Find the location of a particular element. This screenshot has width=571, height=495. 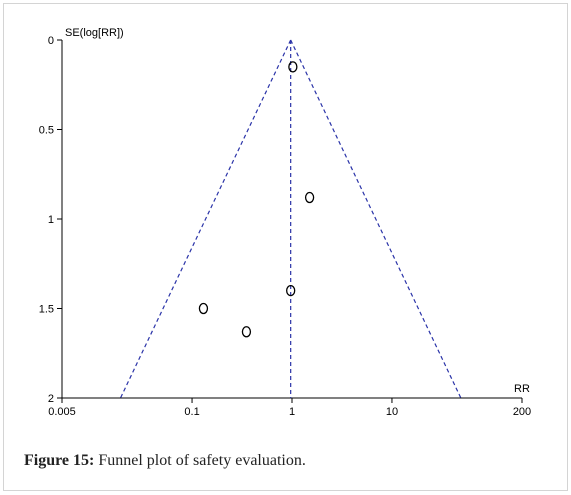

x-tick-label: 200 is located at coordinates (522, 412).